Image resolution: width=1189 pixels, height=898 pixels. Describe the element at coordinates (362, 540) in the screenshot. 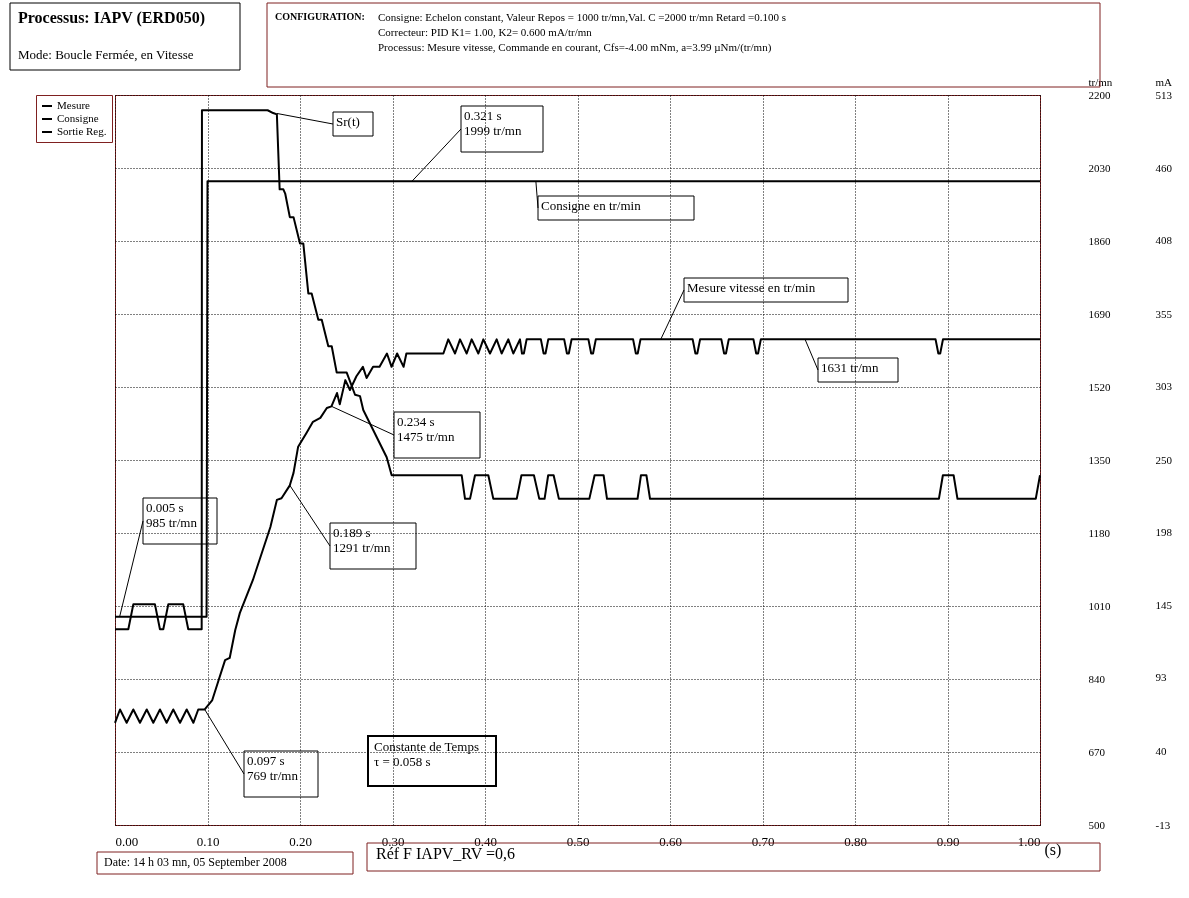

I see `annotation: 0.189 s 1291 tr/mn` at that location.